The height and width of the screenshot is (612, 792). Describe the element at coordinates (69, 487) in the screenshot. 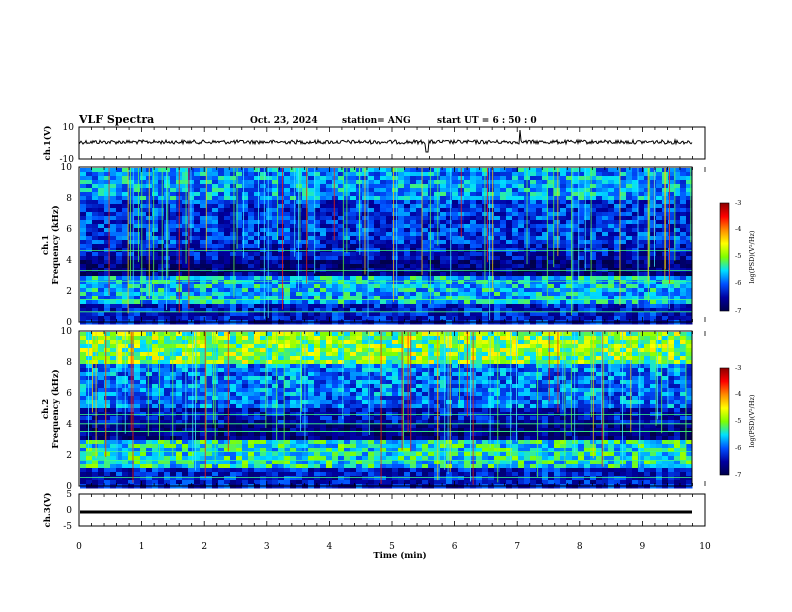

I see `ch2-ytick-0: 0` at that location.